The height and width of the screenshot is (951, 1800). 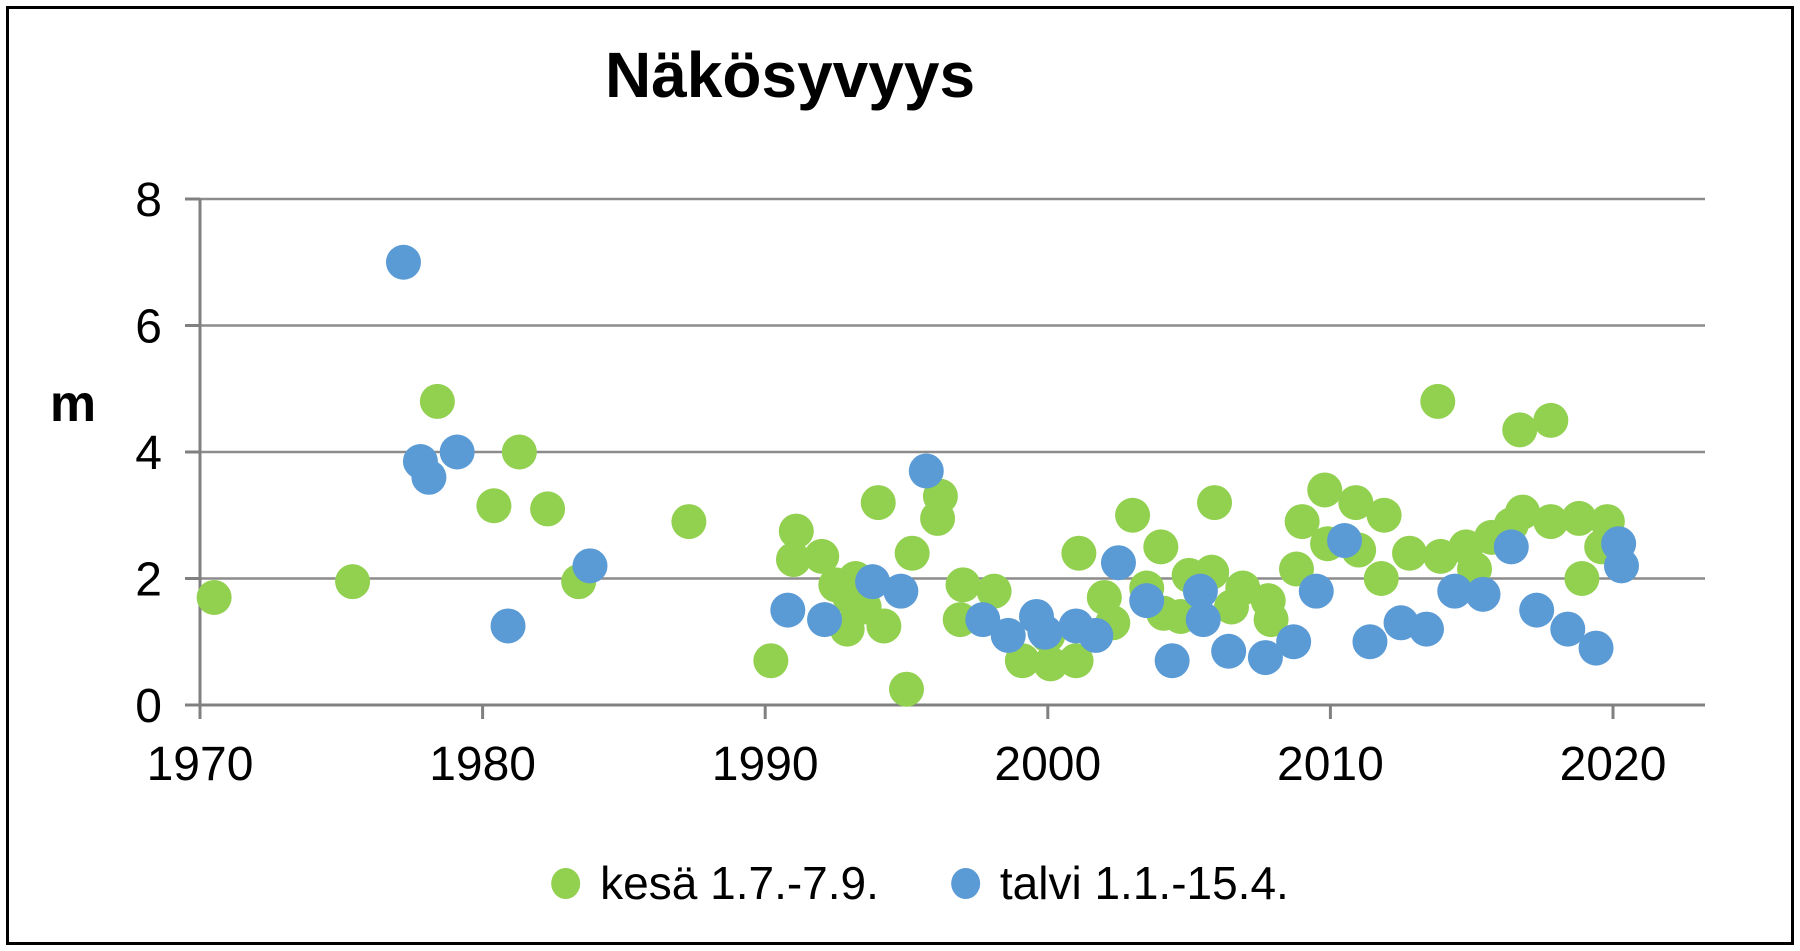 What do you see at coordinates (765, 764) in the screenshot?
I see `x-tick-label: 1990` at bounding box center [765, 764].